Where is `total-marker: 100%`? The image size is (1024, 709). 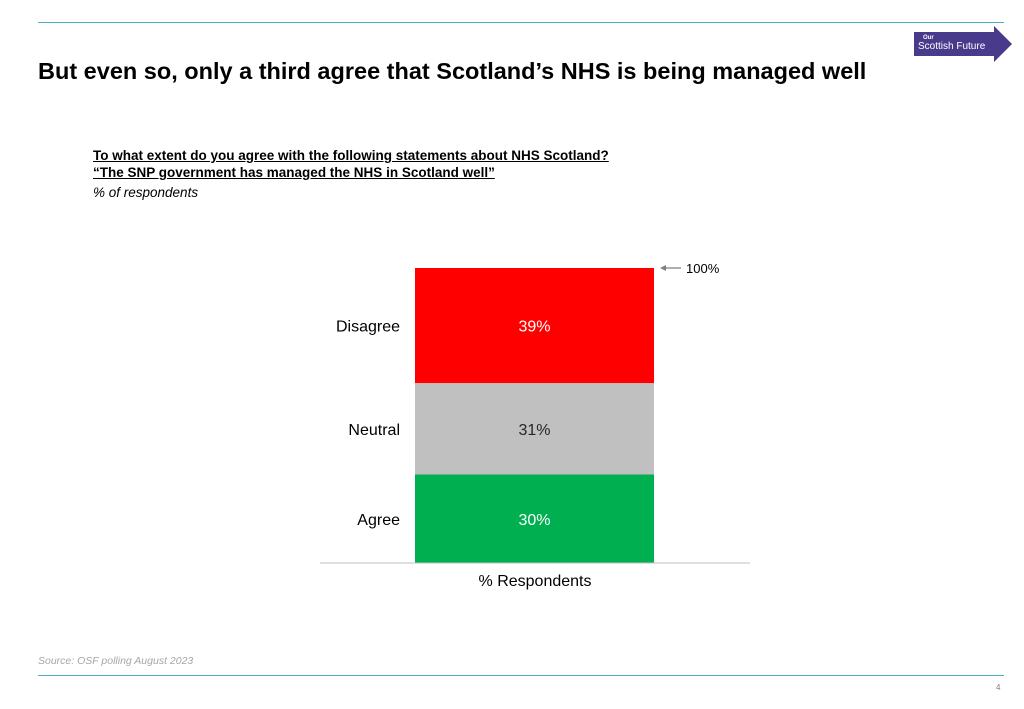
total-marker: 100% is located at coordinates (690, 268).